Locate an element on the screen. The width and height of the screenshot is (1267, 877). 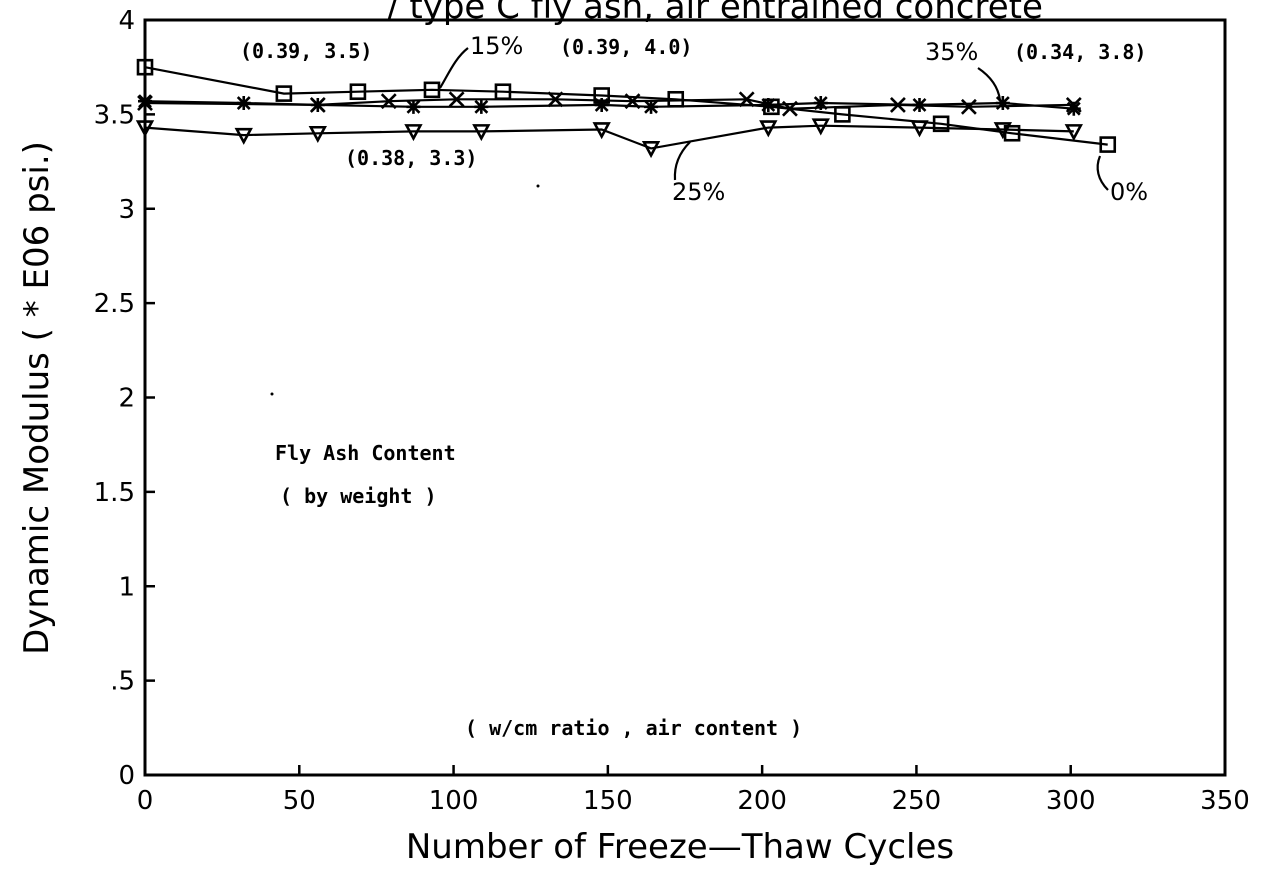
series-line-25pct is located at coordinates (609, 137).